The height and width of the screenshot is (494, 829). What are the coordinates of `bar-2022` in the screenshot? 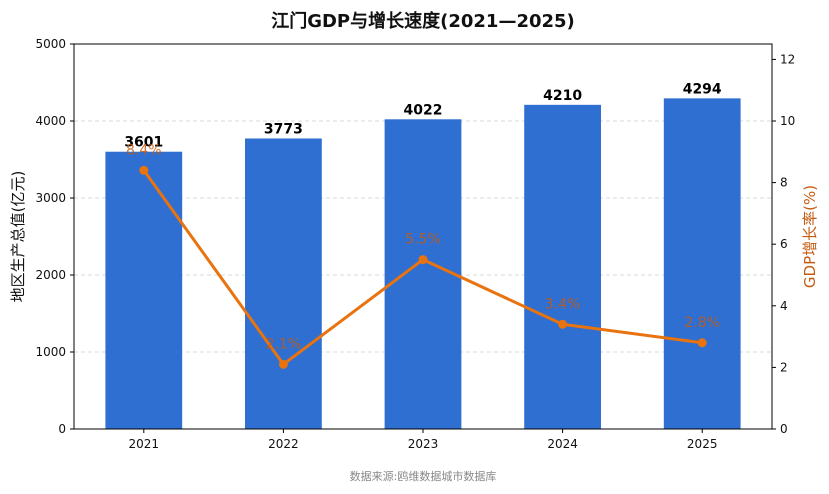 It's located at (283, 283).